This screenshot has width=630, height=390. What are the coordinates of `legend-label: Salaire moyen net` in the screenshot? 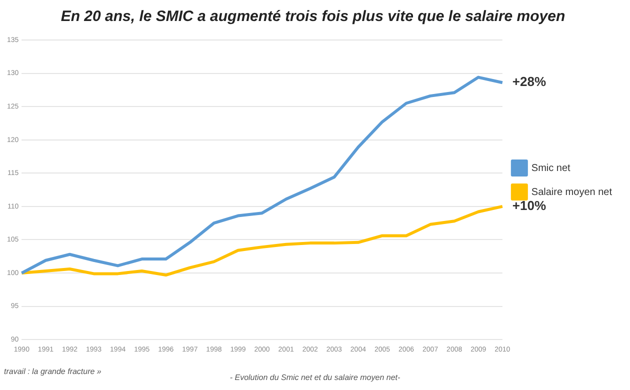 It's located at (571, 192).